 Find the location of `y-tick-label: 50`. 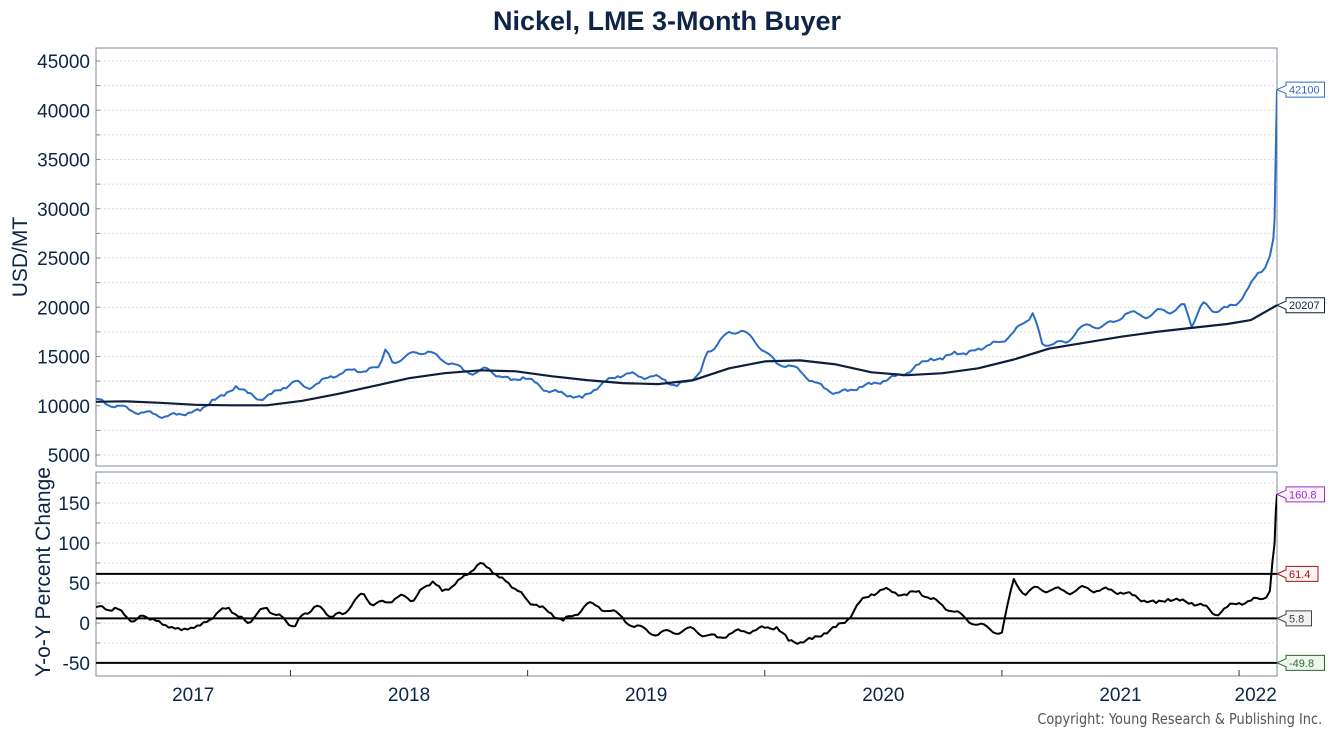

y-tick-label: 50 is located at coordinates (79, 584).